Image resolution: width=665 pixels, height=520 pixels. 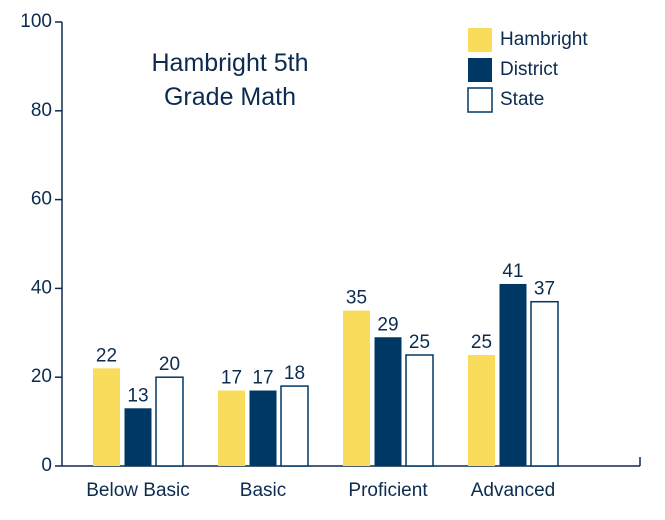 I want to click on y-tick-label: 0, so click(x=46, y=465).